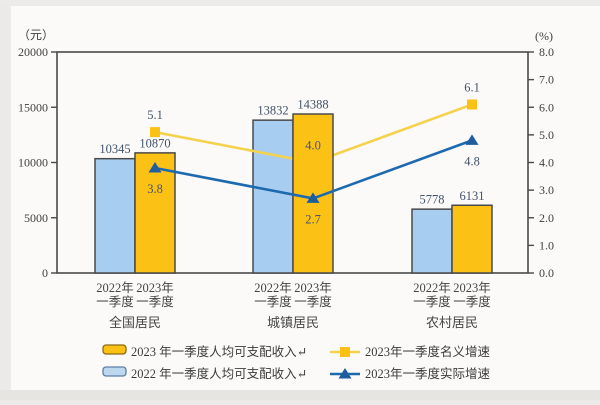 This screenshot has height=405, width=600. Describe the element at coordinates (114, 349) in the screenshot. I see `legend-swatch-2023-income` at that location.